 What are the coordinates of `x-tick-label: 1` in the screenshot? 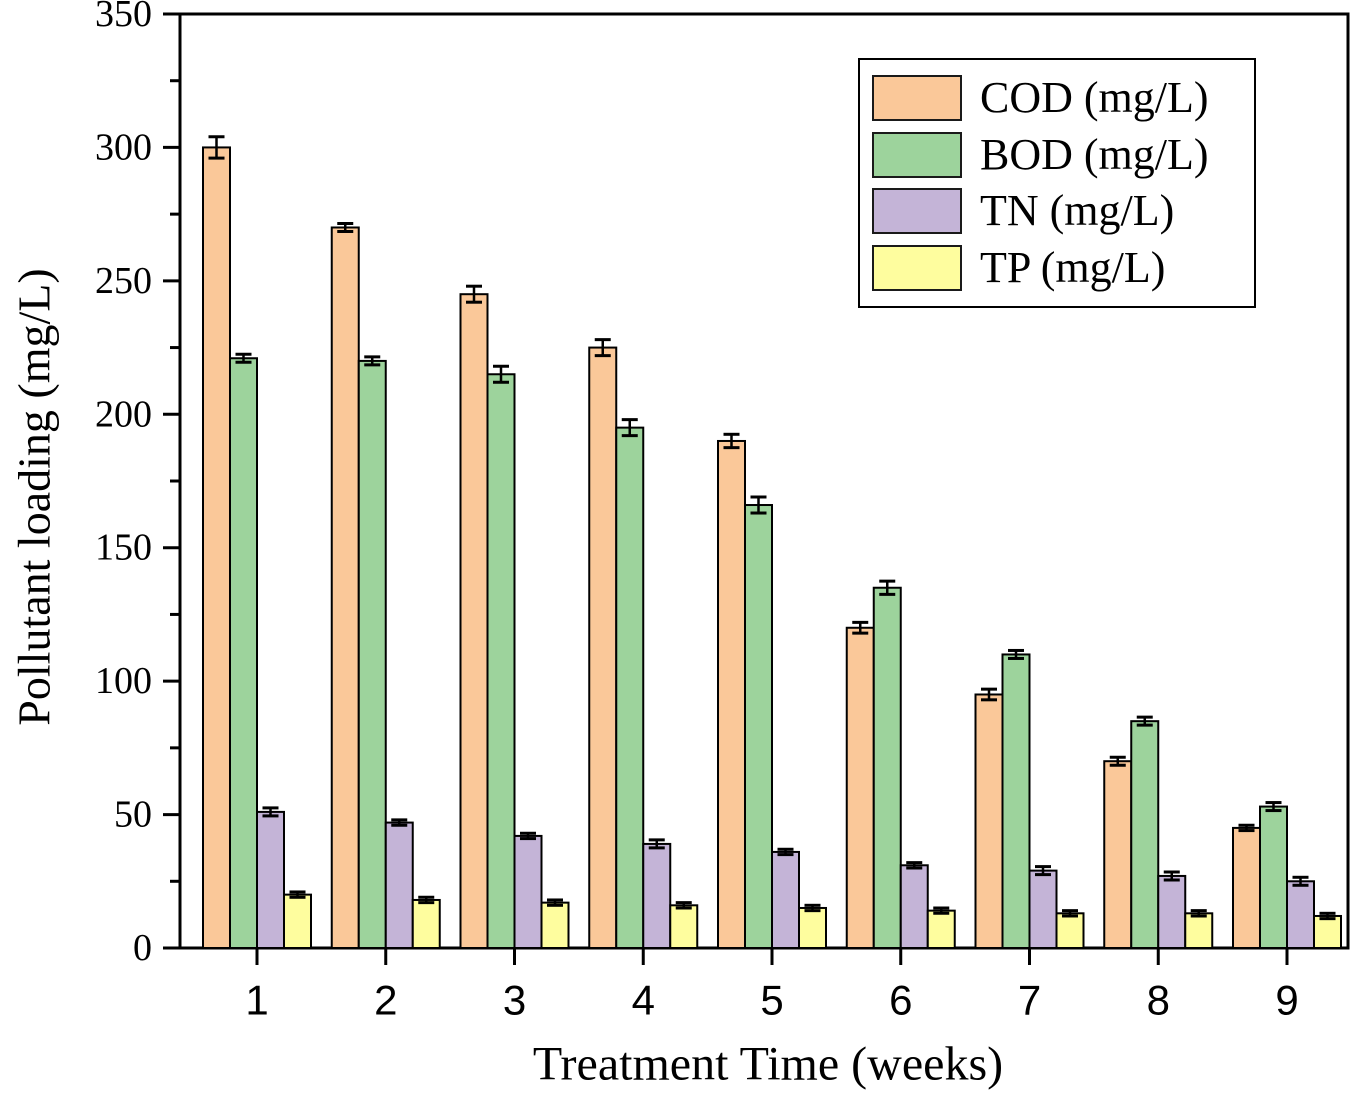 It's located at (256, 1000).